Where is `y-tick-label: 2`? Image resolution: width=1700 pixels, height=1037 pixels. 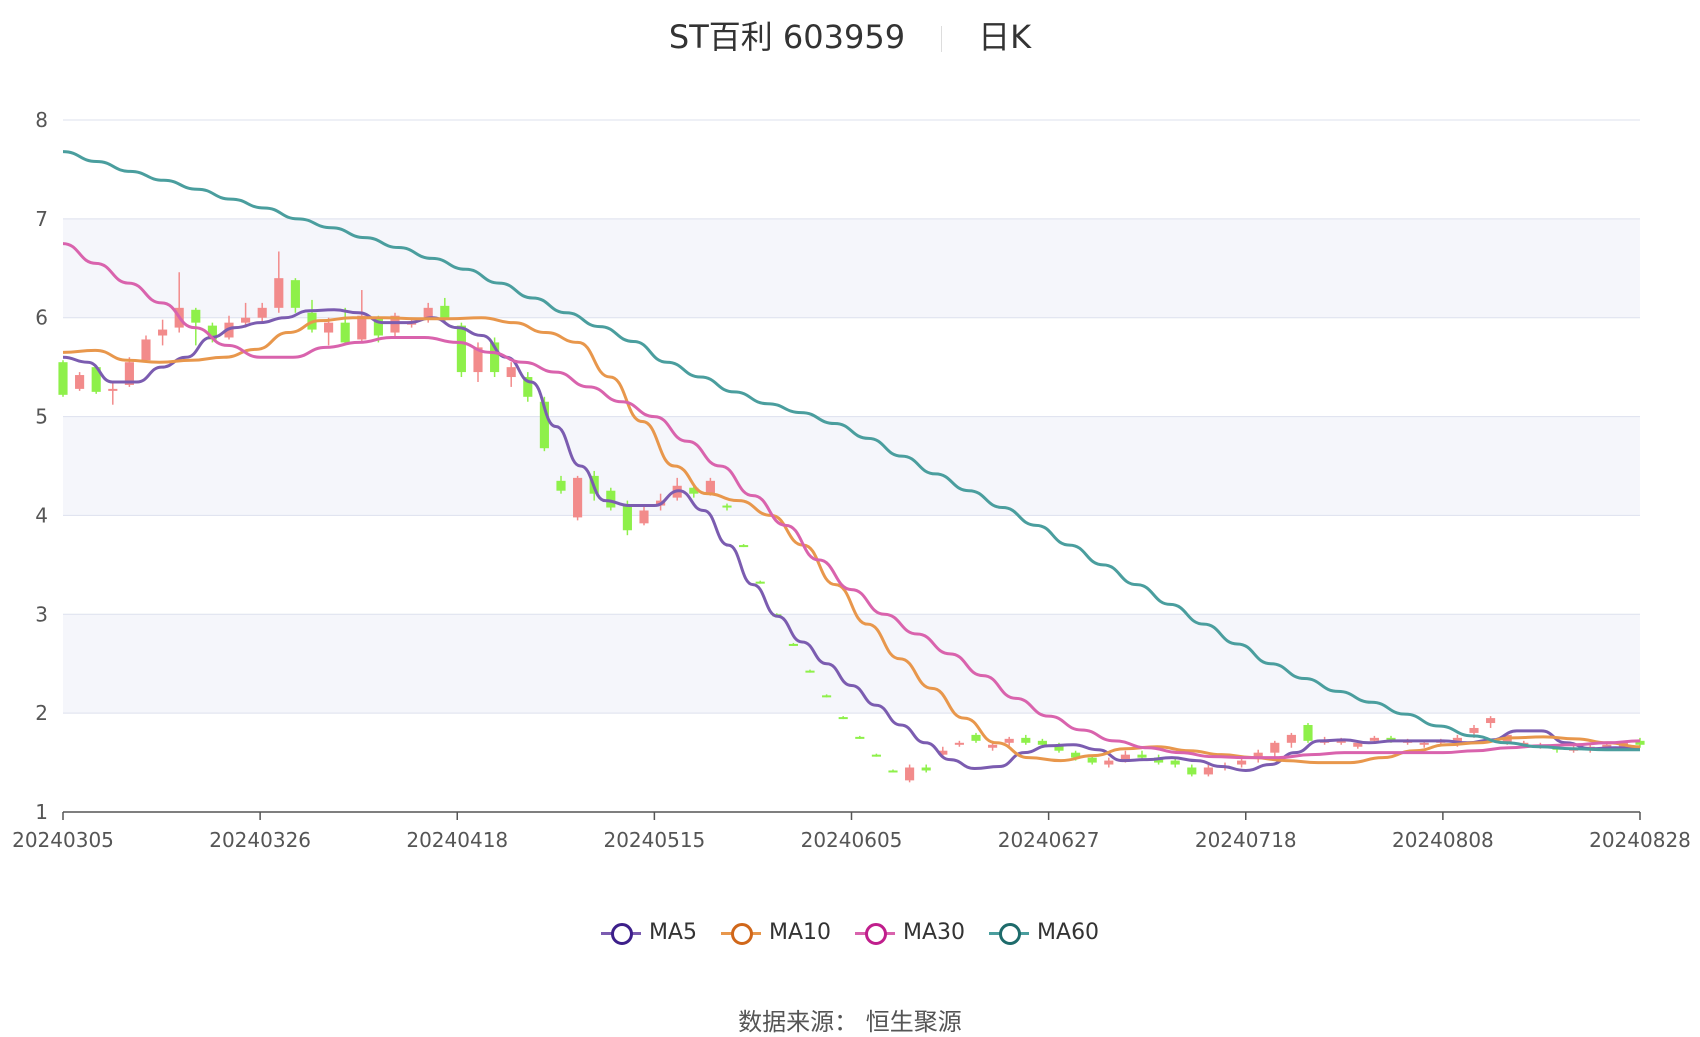 y-tick-label: 2 is located at coordinates (41, 713).